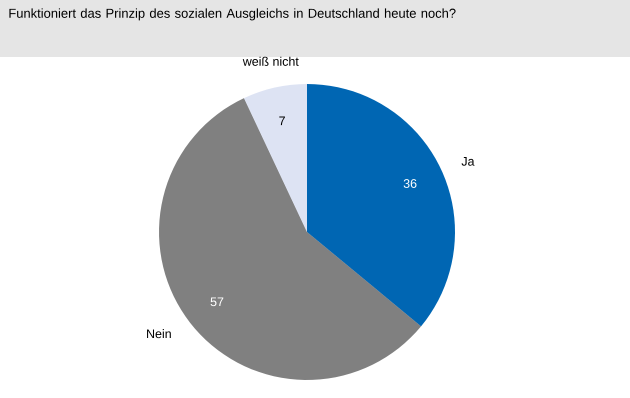  Describe the element at coordinates (282, 121) in the screenshot. I see `data-label: 7` at that location.